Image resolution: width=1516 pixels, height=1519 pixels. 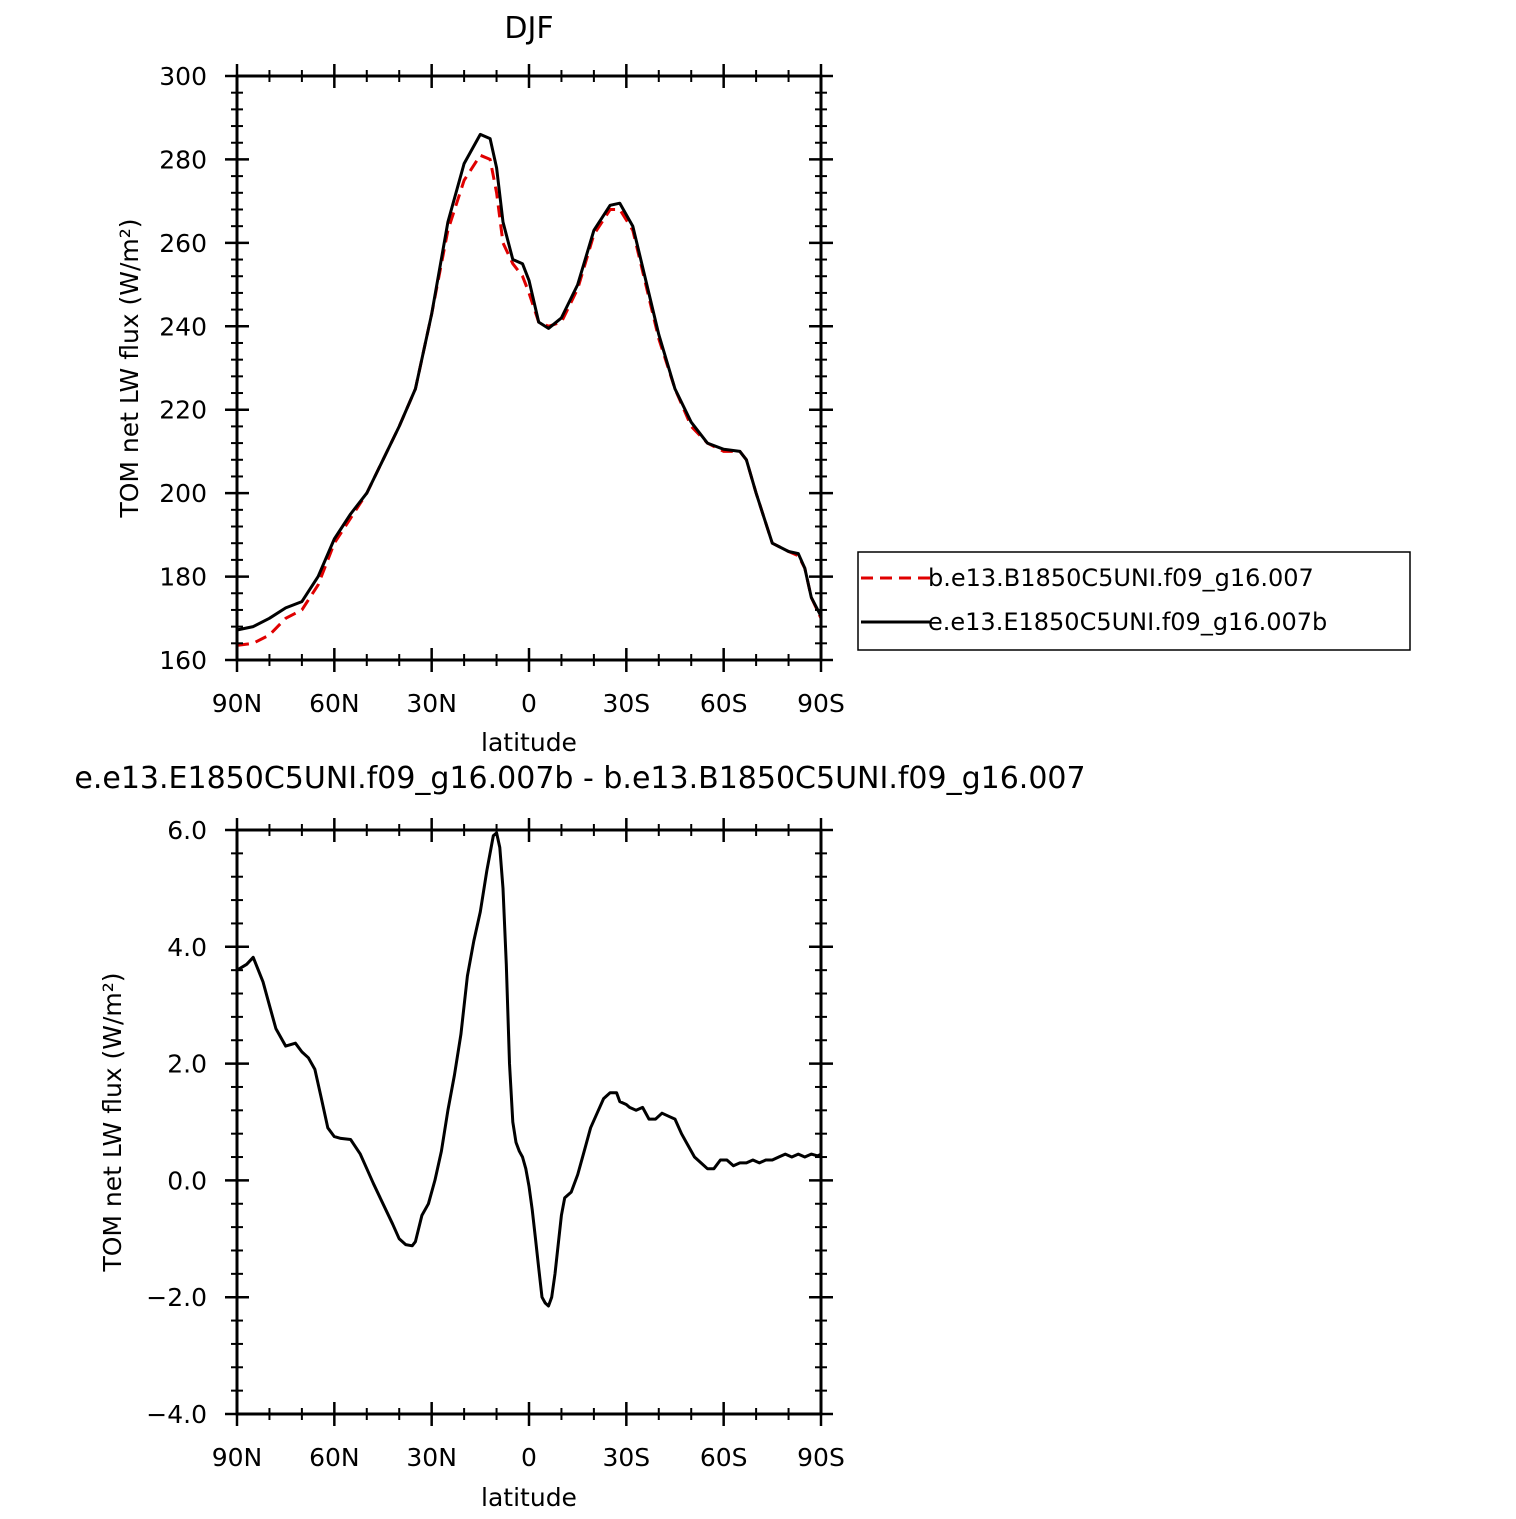 What do you see at coordinates (183, 660) in the screenshot?
I see `top-panel-y-tick-label: 160` at bounding box center [183, 660].